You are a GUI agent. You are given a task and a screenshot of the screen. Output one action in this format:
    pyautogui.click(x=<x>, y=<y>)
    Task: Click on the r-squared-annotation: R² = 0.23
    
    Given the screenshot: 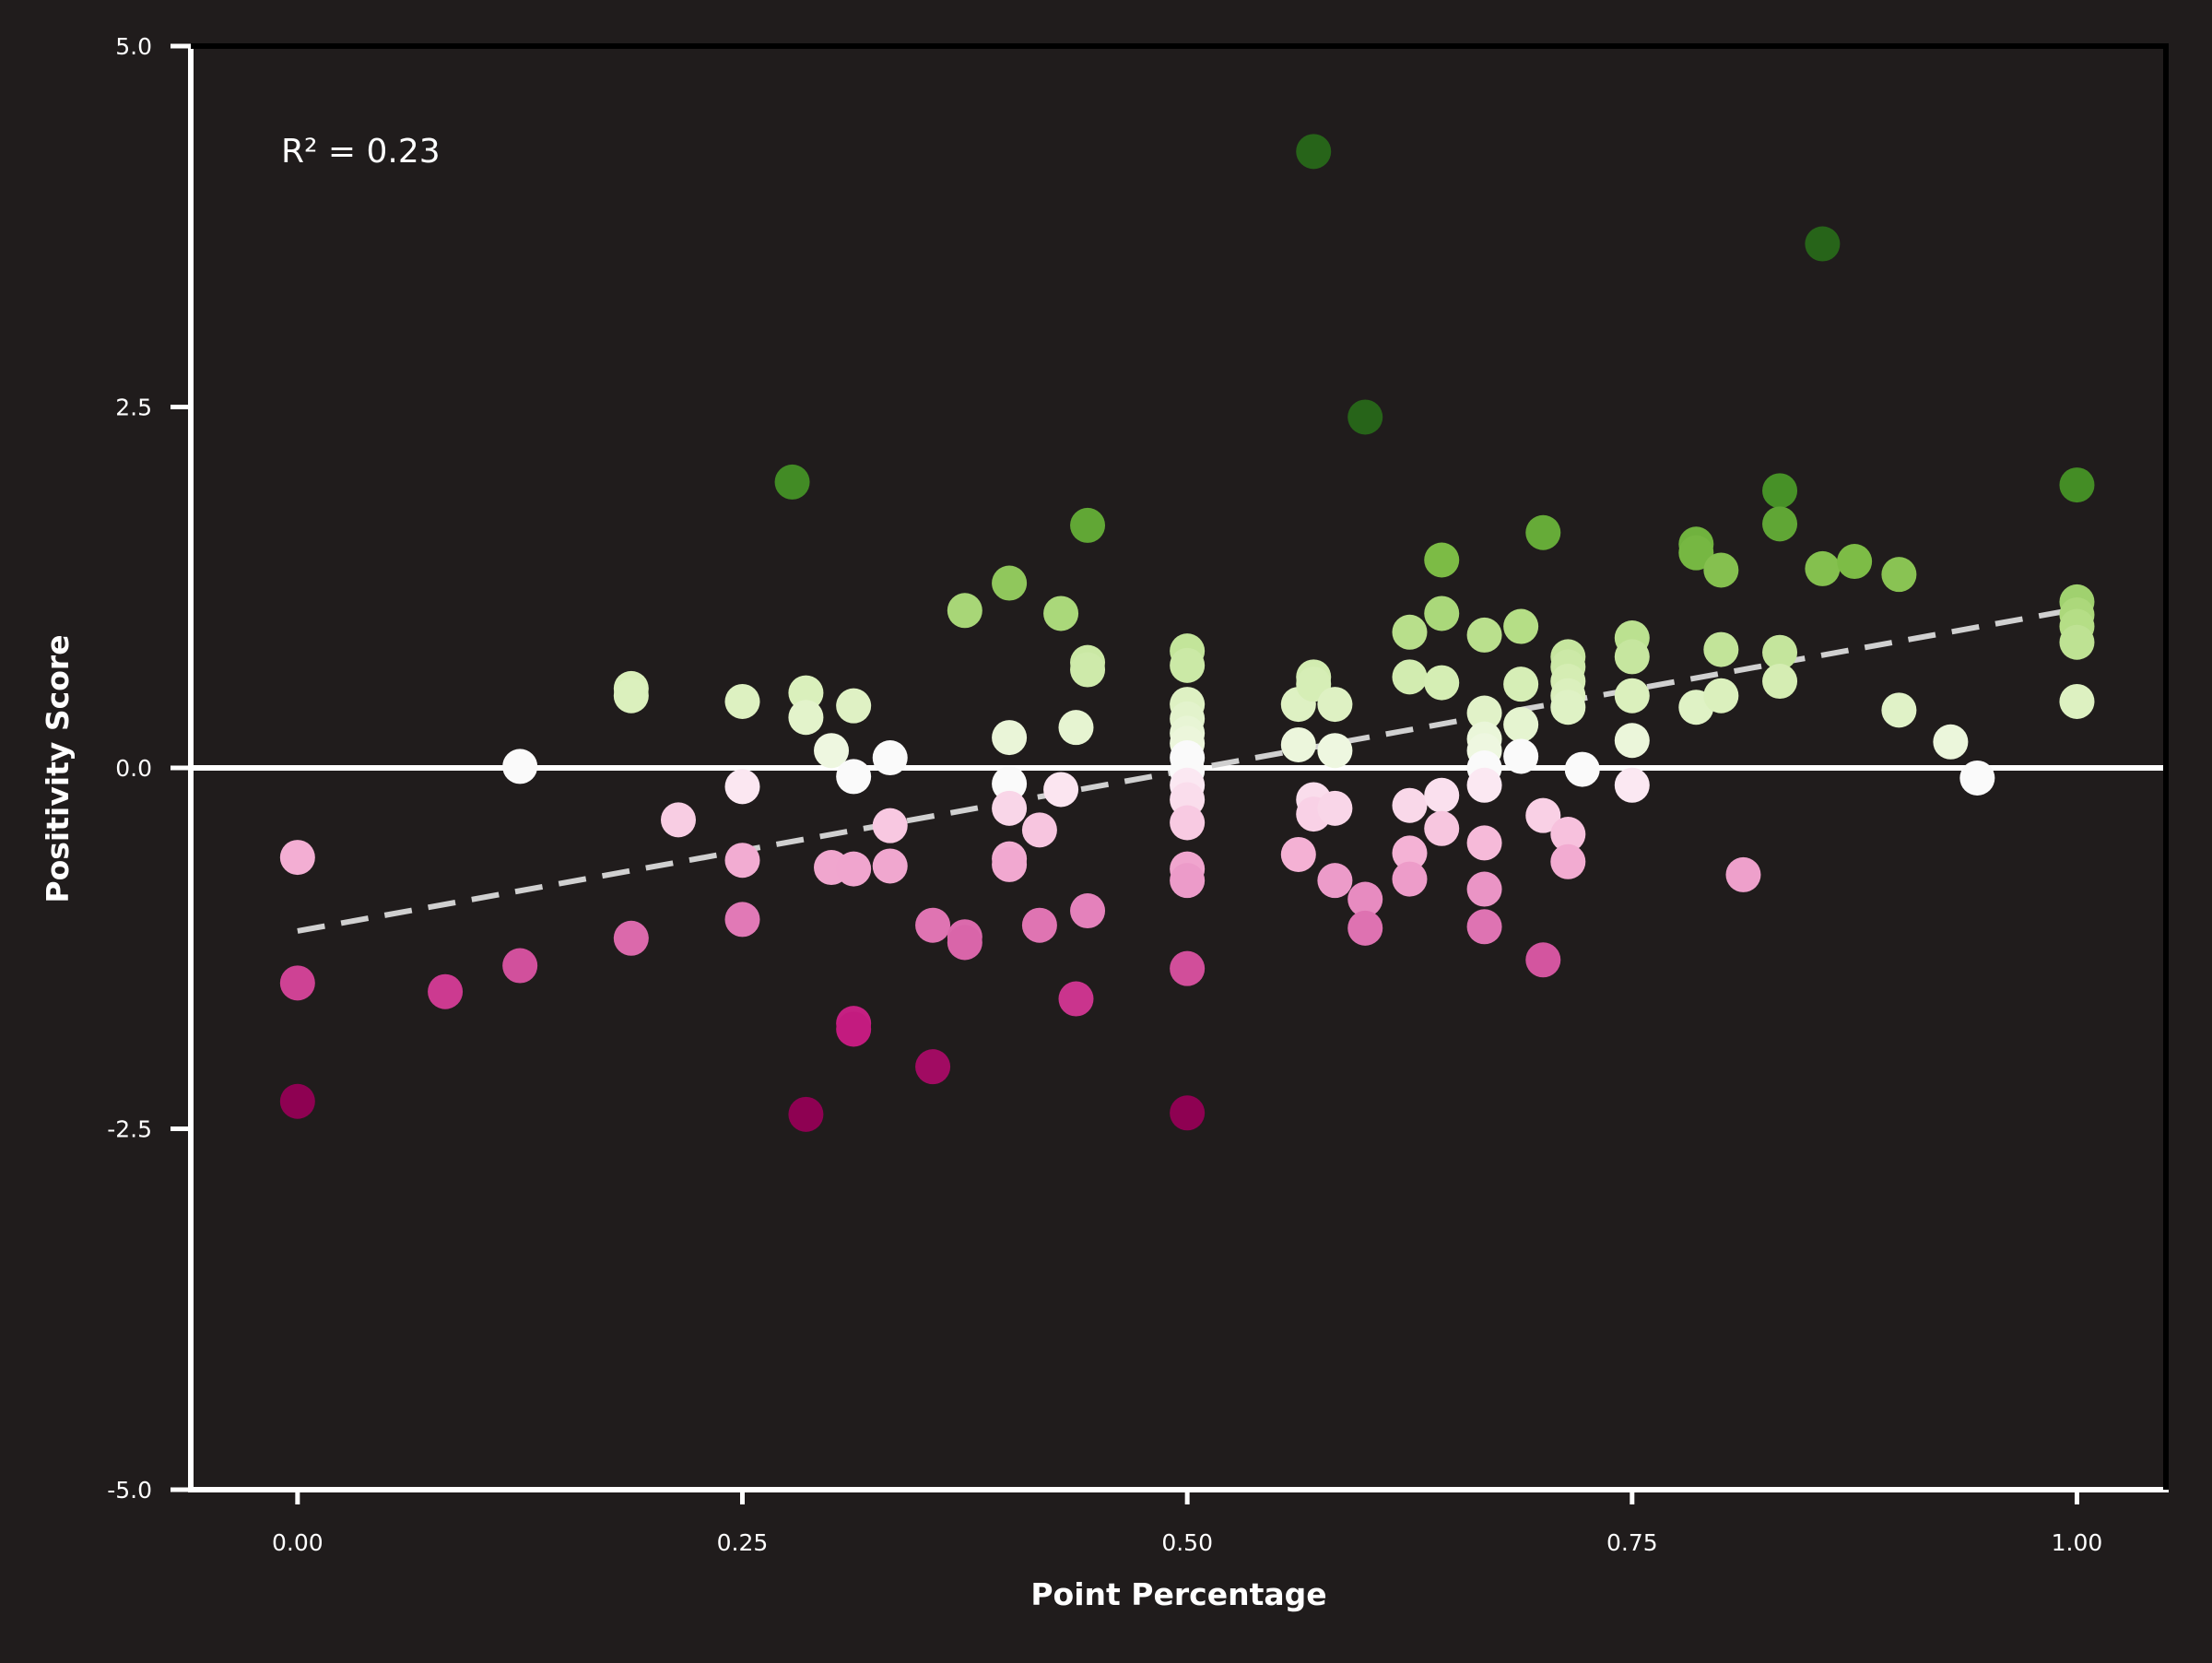 What is the action you would take?
    pyautogui.click(x=361, y=152)
    